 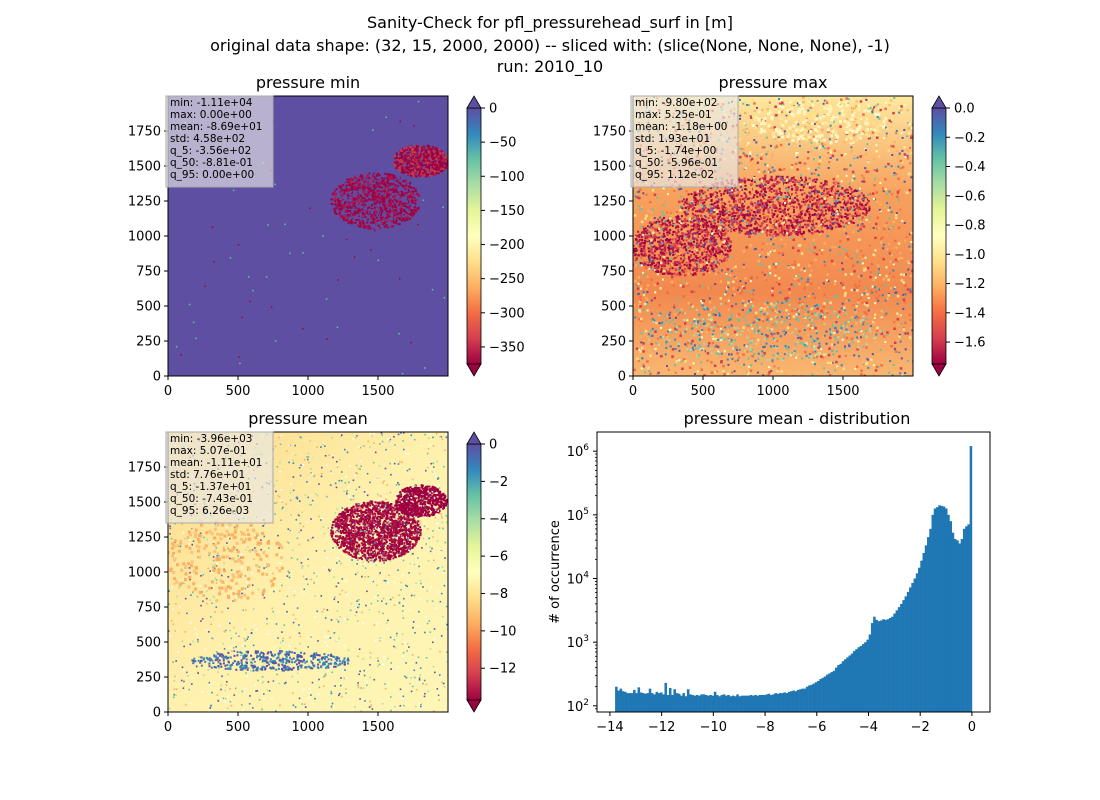 What do you see at coordinates (675, 151) in the screenshot?
I see `stats-line: q_5: -1.74e+00` at bounding box center [675, 151].